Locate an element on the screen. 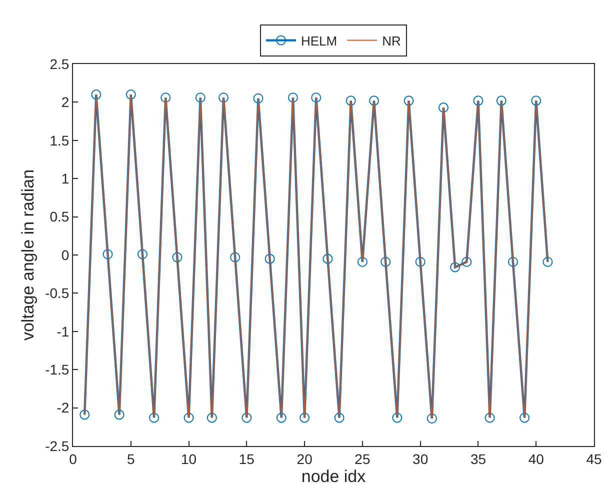  x-tick-label: 5 is located at coordinates (130, 458).